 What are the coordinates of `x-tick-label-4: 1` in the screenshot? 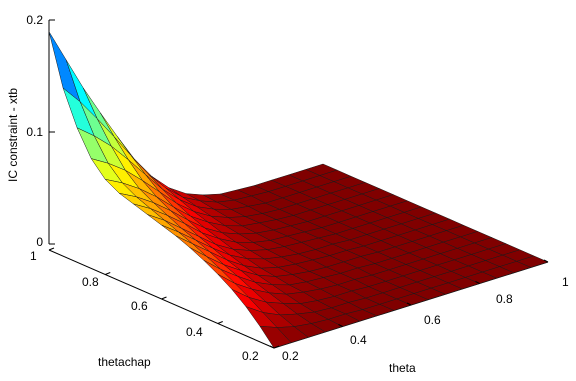 It's located at (565, 282).